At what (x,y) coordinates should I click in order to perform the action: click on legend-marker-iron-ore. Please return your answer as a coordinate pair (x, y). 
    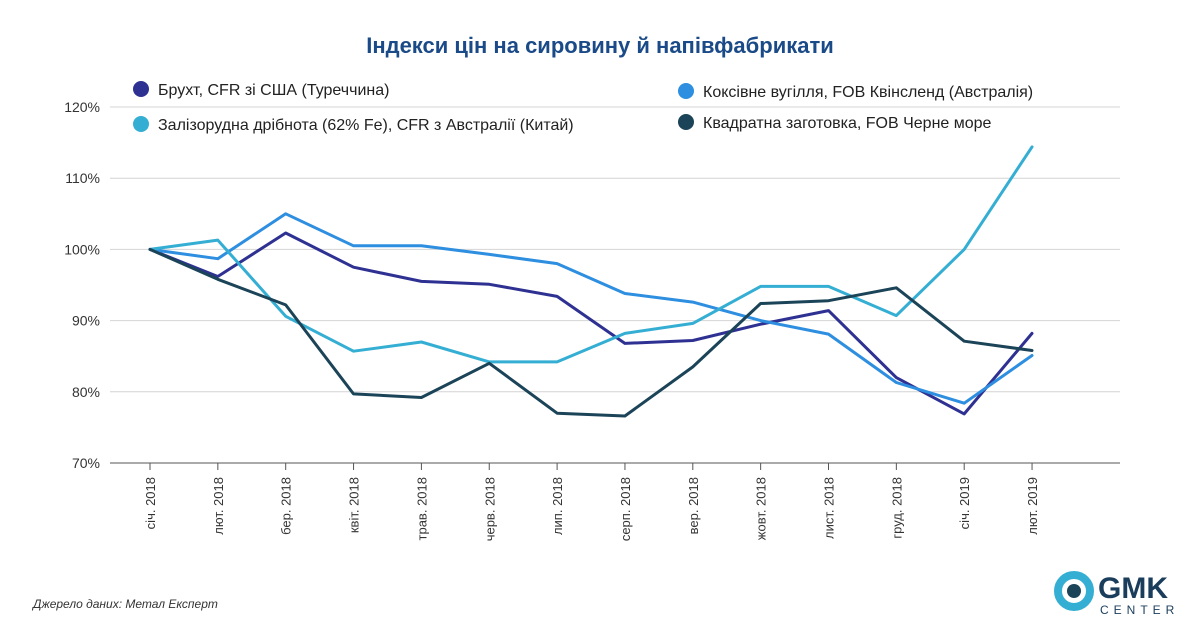
    Looking at the image, I should click on (141, 124).